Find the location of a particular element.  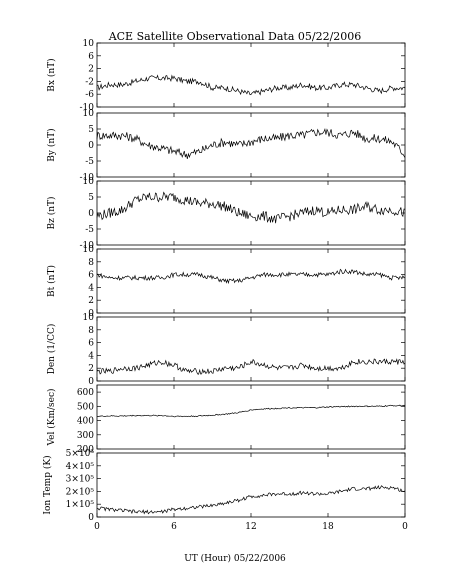

panel-vel: 200 300 400 500 600 Vel (Km/sec) is located at coordinates (226, 419).